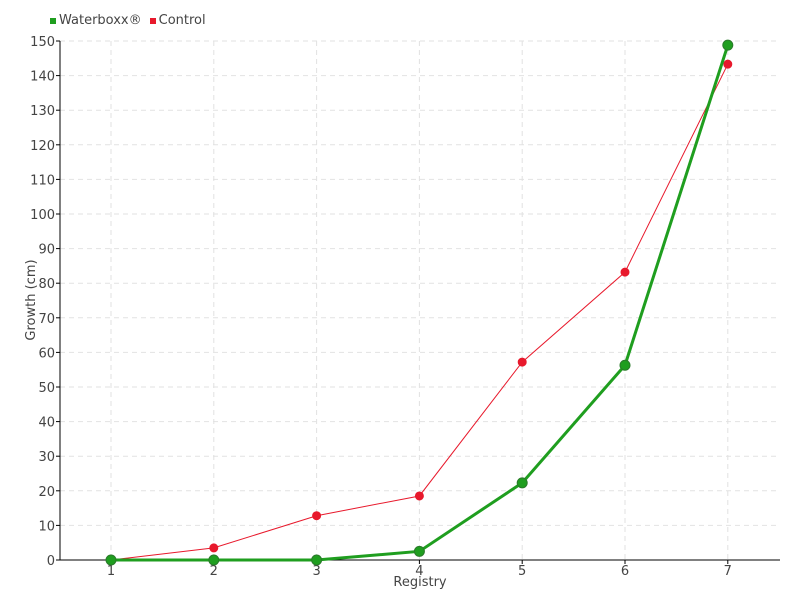 This screenshot has height=600, width=800. Describe the element at coordinates (46, 457) in the screenshot. I see `y-tick-label: 30` at that location.